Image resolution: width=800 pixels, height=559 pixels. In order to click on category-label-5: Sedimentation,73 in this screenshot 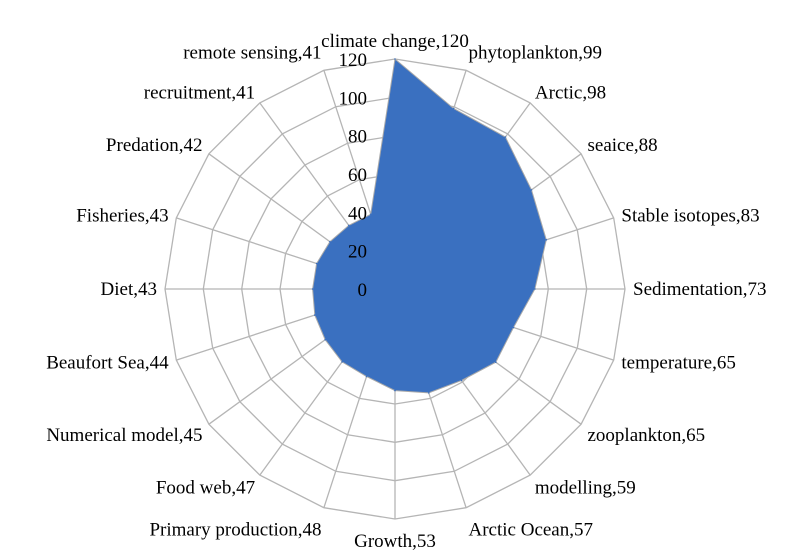, I will do `click(700, 289)`.